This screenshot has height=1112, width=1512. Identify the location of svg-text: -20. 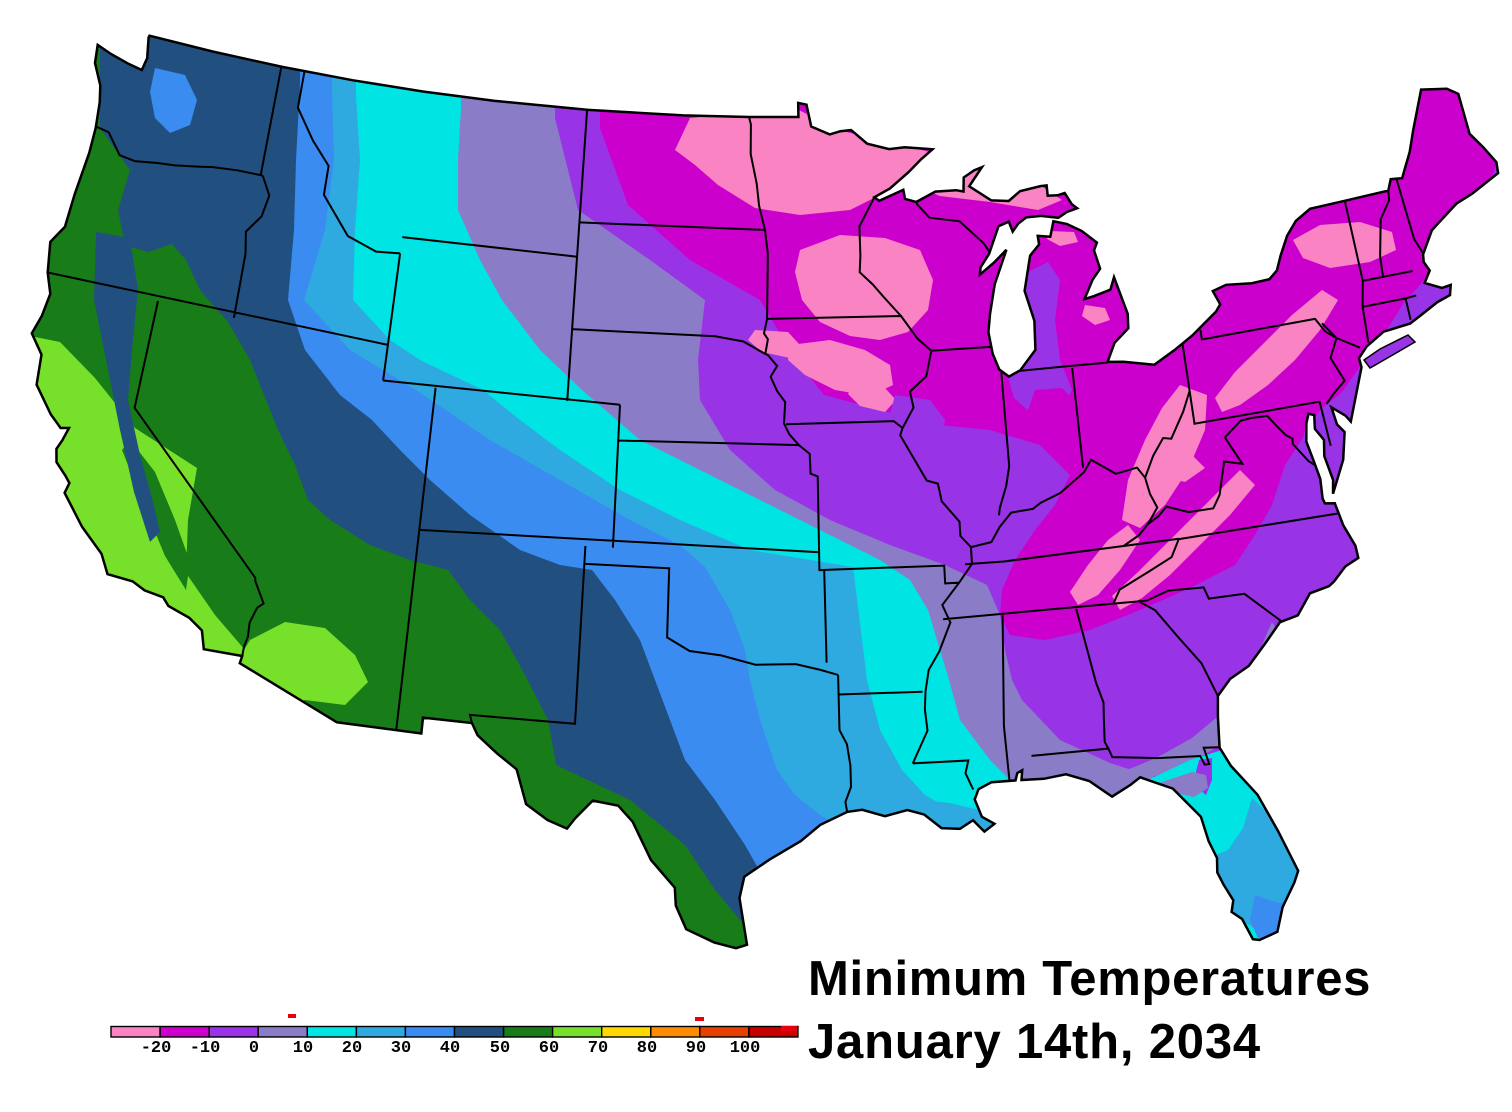
(156, 1048).